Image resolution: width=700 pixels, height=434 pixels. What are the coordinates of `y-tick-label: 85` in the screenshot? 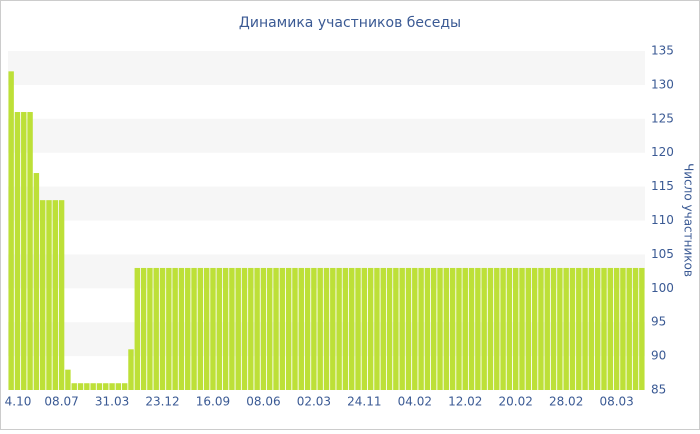 It's located at (658, 390).